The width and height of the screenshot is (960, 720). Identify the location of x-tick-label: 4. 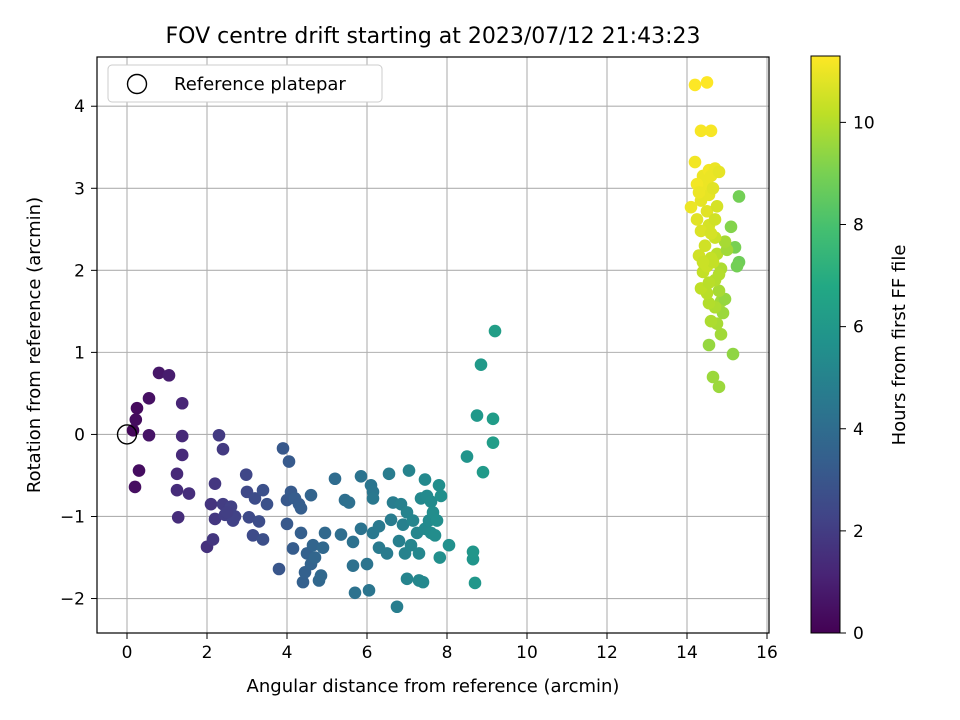
(287, 653).